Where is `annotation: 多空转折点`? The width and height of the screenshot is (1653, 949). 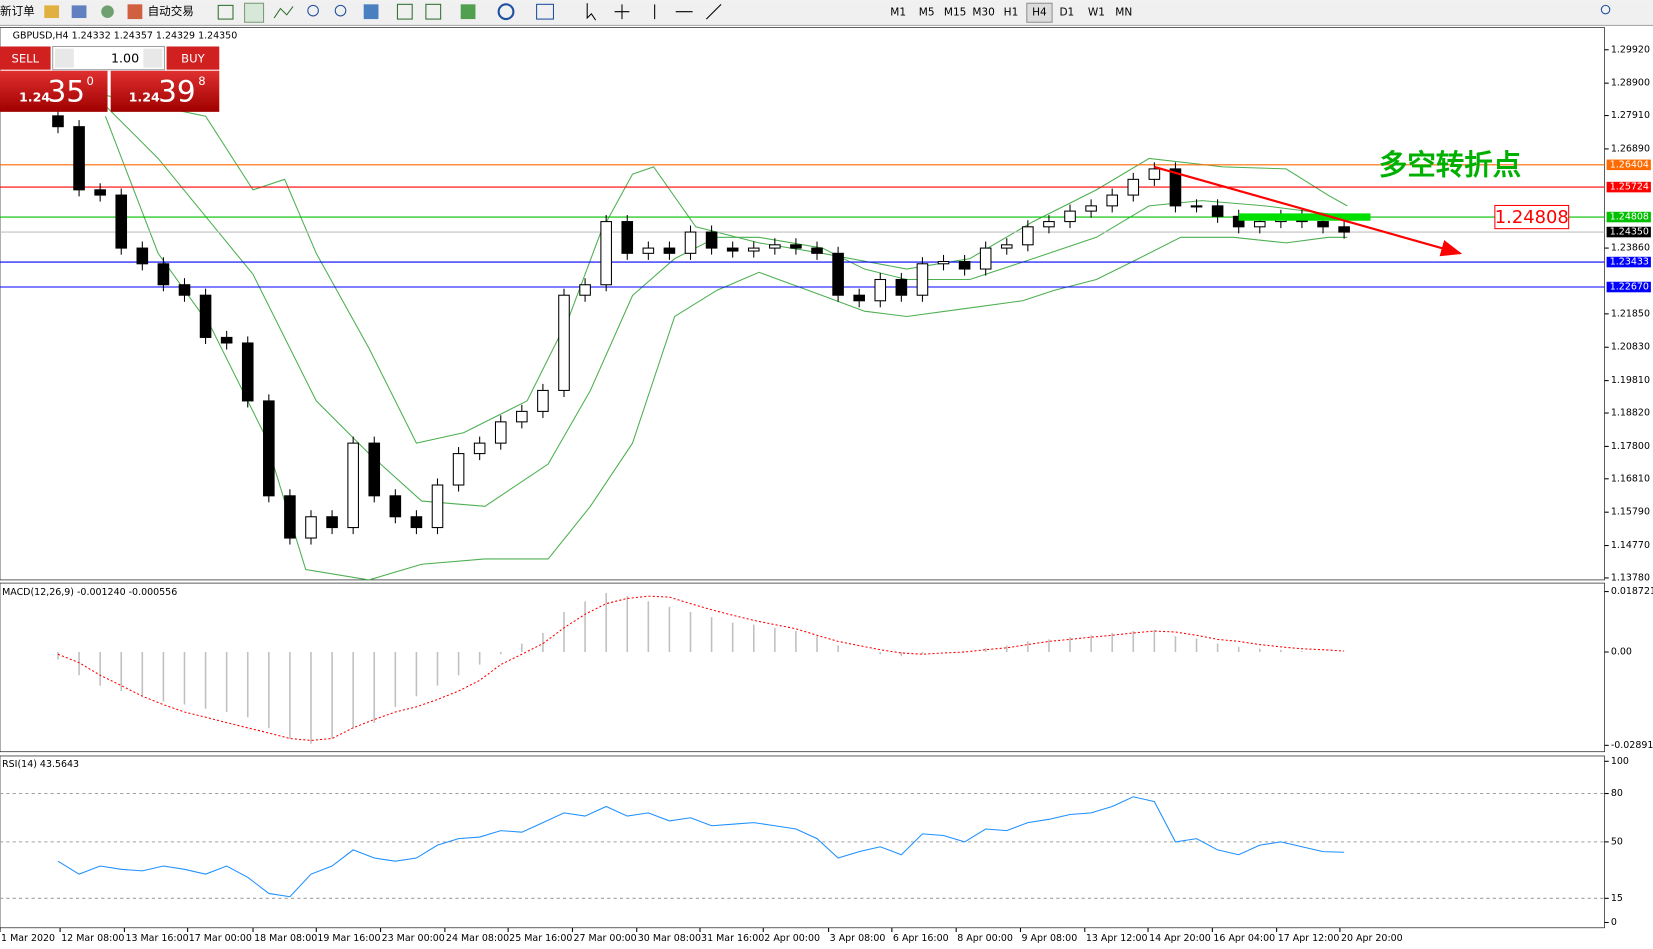
annotation: 多空转折点 is located at coordinates (1450, 165).